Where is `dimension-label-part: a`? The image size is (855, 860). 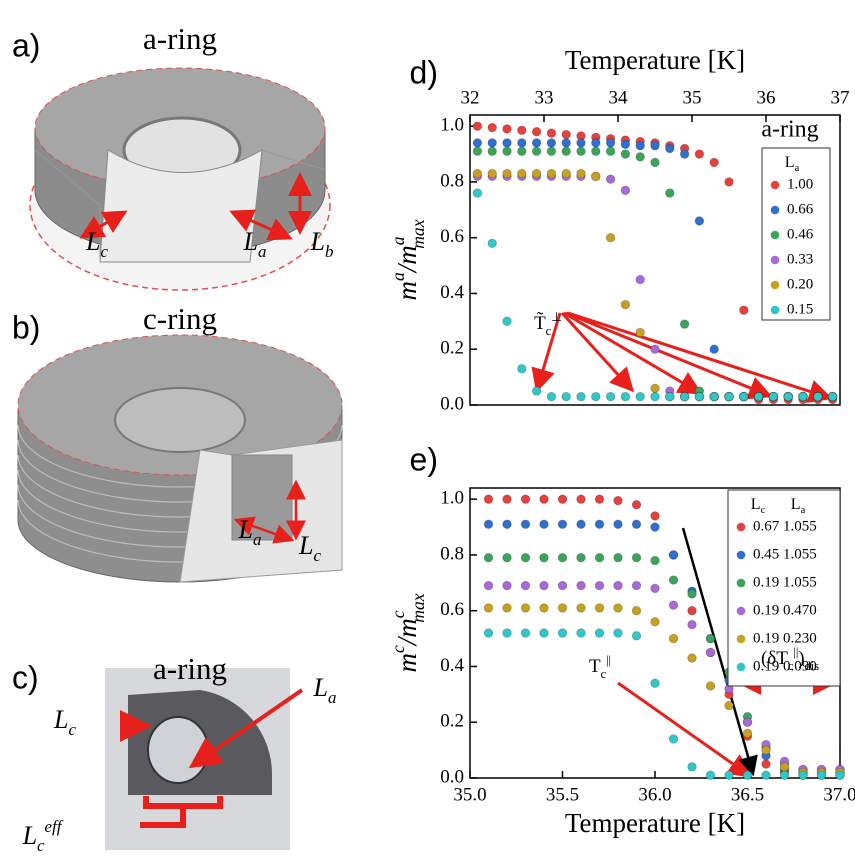 dimension-label-part: a is located at coordinates (262, 251).